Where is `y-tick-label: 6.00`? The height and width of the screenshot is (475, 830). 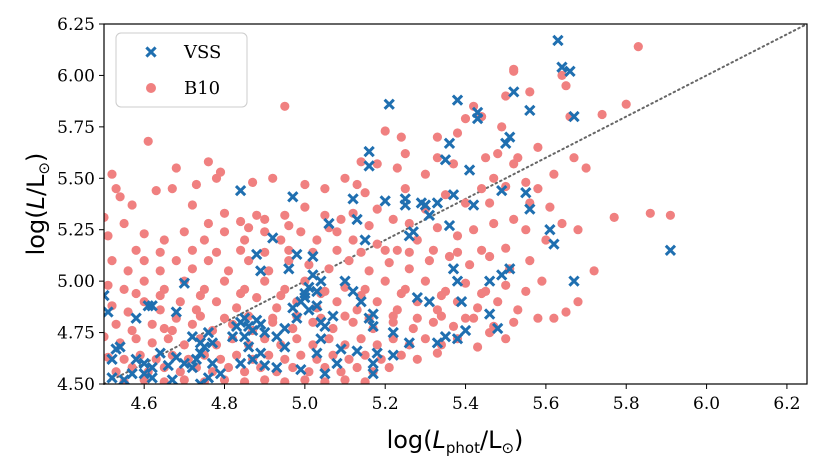
y-tick-label: 6.00 is located at coordinates (76, 76).